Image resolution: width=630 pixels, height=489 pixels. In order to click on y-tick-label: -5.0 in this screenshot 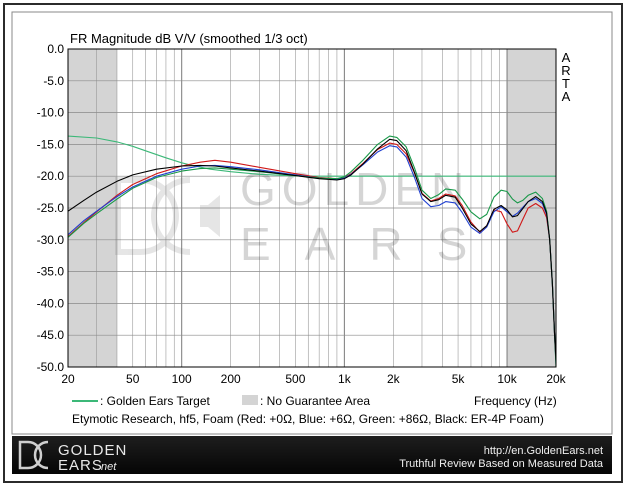, I will do `click(53, 81)`.